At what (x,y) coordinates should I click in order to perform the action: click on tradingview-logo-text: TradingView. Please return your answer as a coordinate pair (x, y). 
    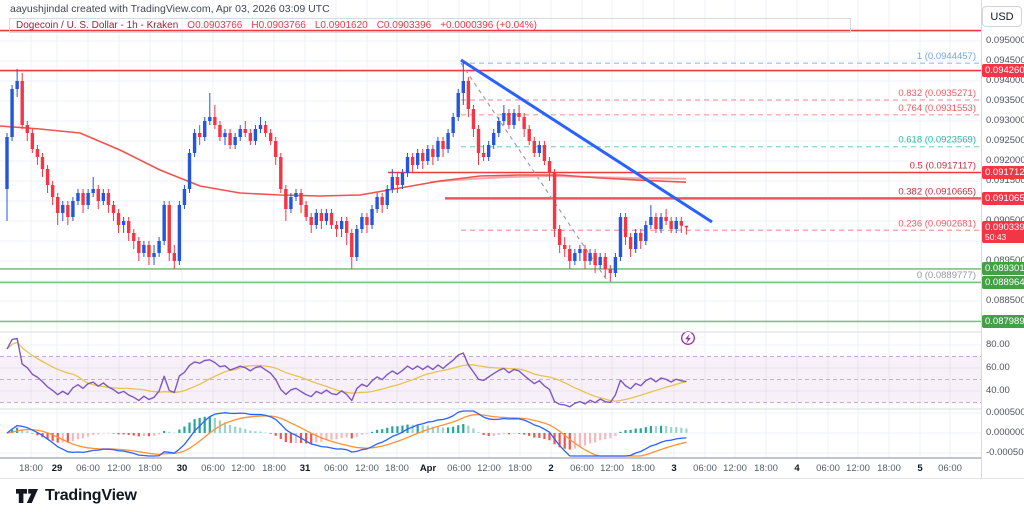
    Looking at the image, I should click on (91, 495).